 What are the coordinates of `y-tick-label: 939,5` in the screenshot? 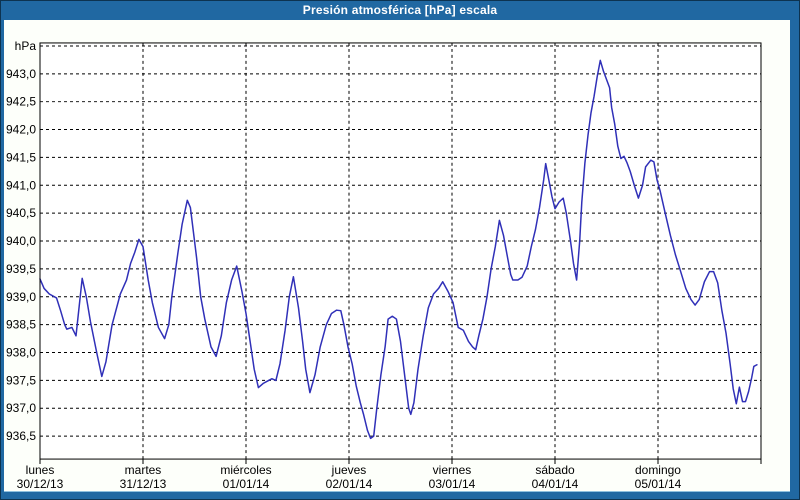 It's located at (21, 269).